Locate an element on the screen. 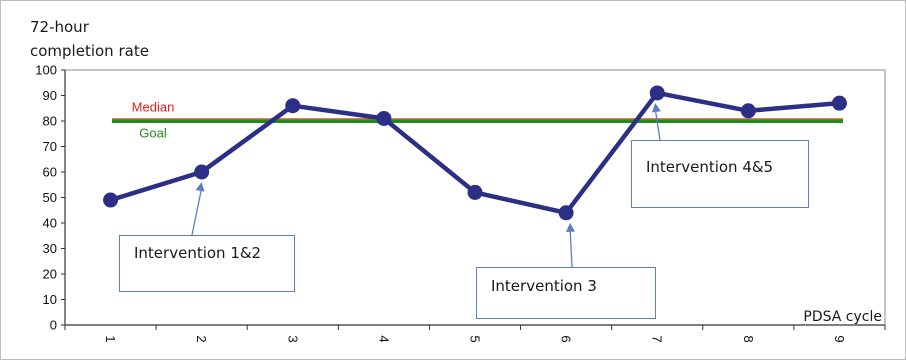 This screenshot has height=360, width=906. y-ticks: 0 10 20 30 40 50 60 70 80 90 100 is located at coordinates (50, 198).